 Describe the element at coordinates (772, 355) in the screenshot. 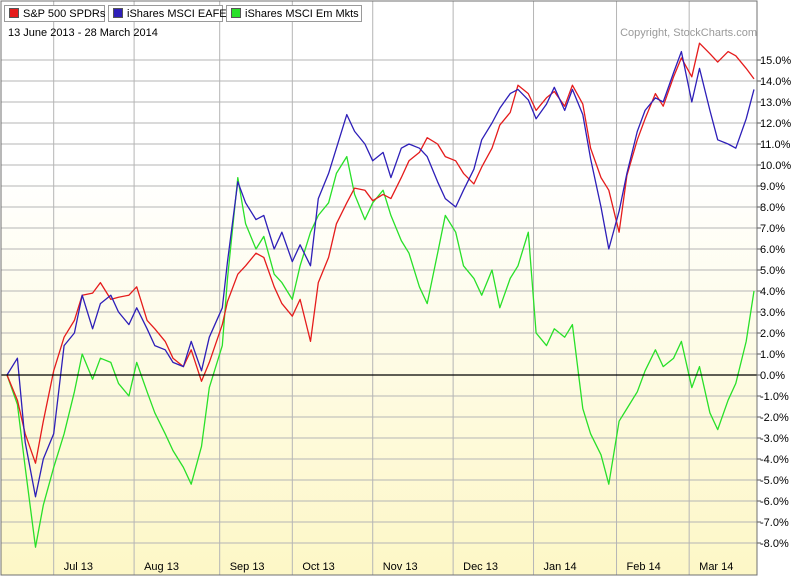

I see `y-tick-label: 1.0%` at that location.